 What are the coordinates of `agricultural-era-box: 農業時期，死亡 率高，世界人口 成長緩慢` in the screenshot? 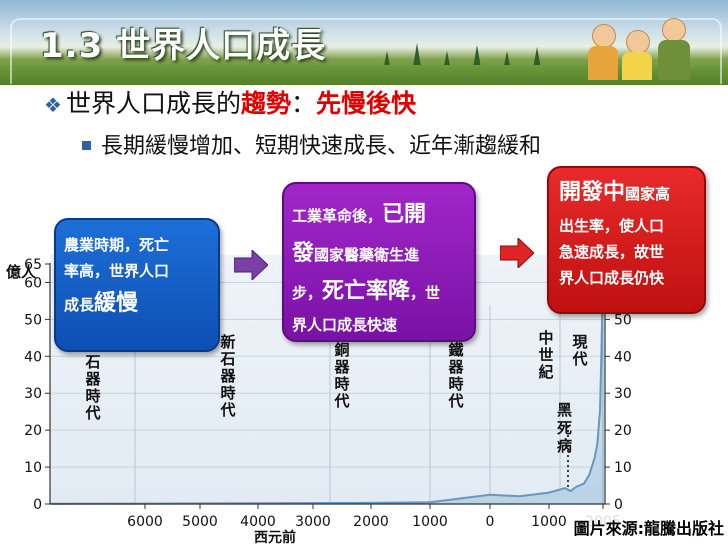 It's located at (137, 285).